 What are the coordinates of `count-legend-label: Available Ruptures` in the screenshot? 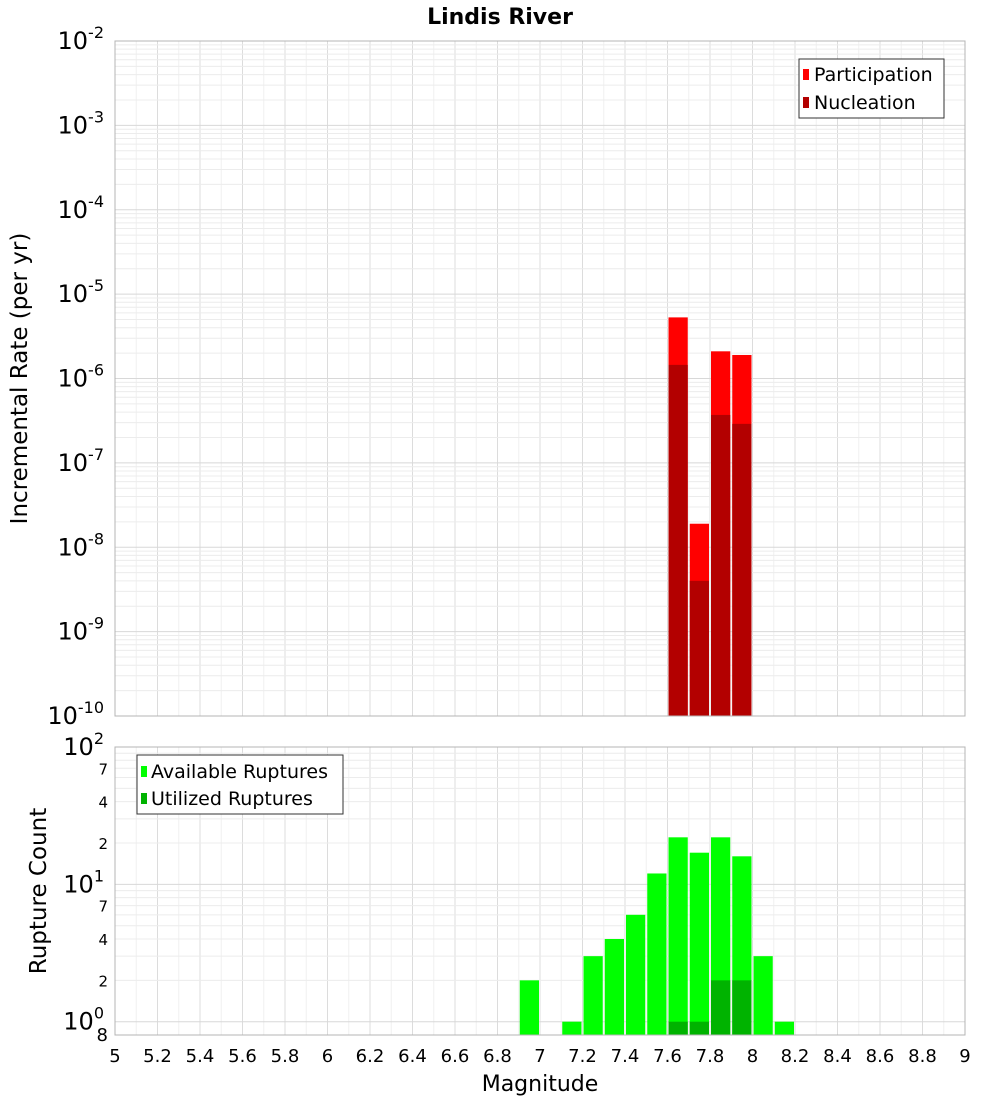 It's located at (239, 772).